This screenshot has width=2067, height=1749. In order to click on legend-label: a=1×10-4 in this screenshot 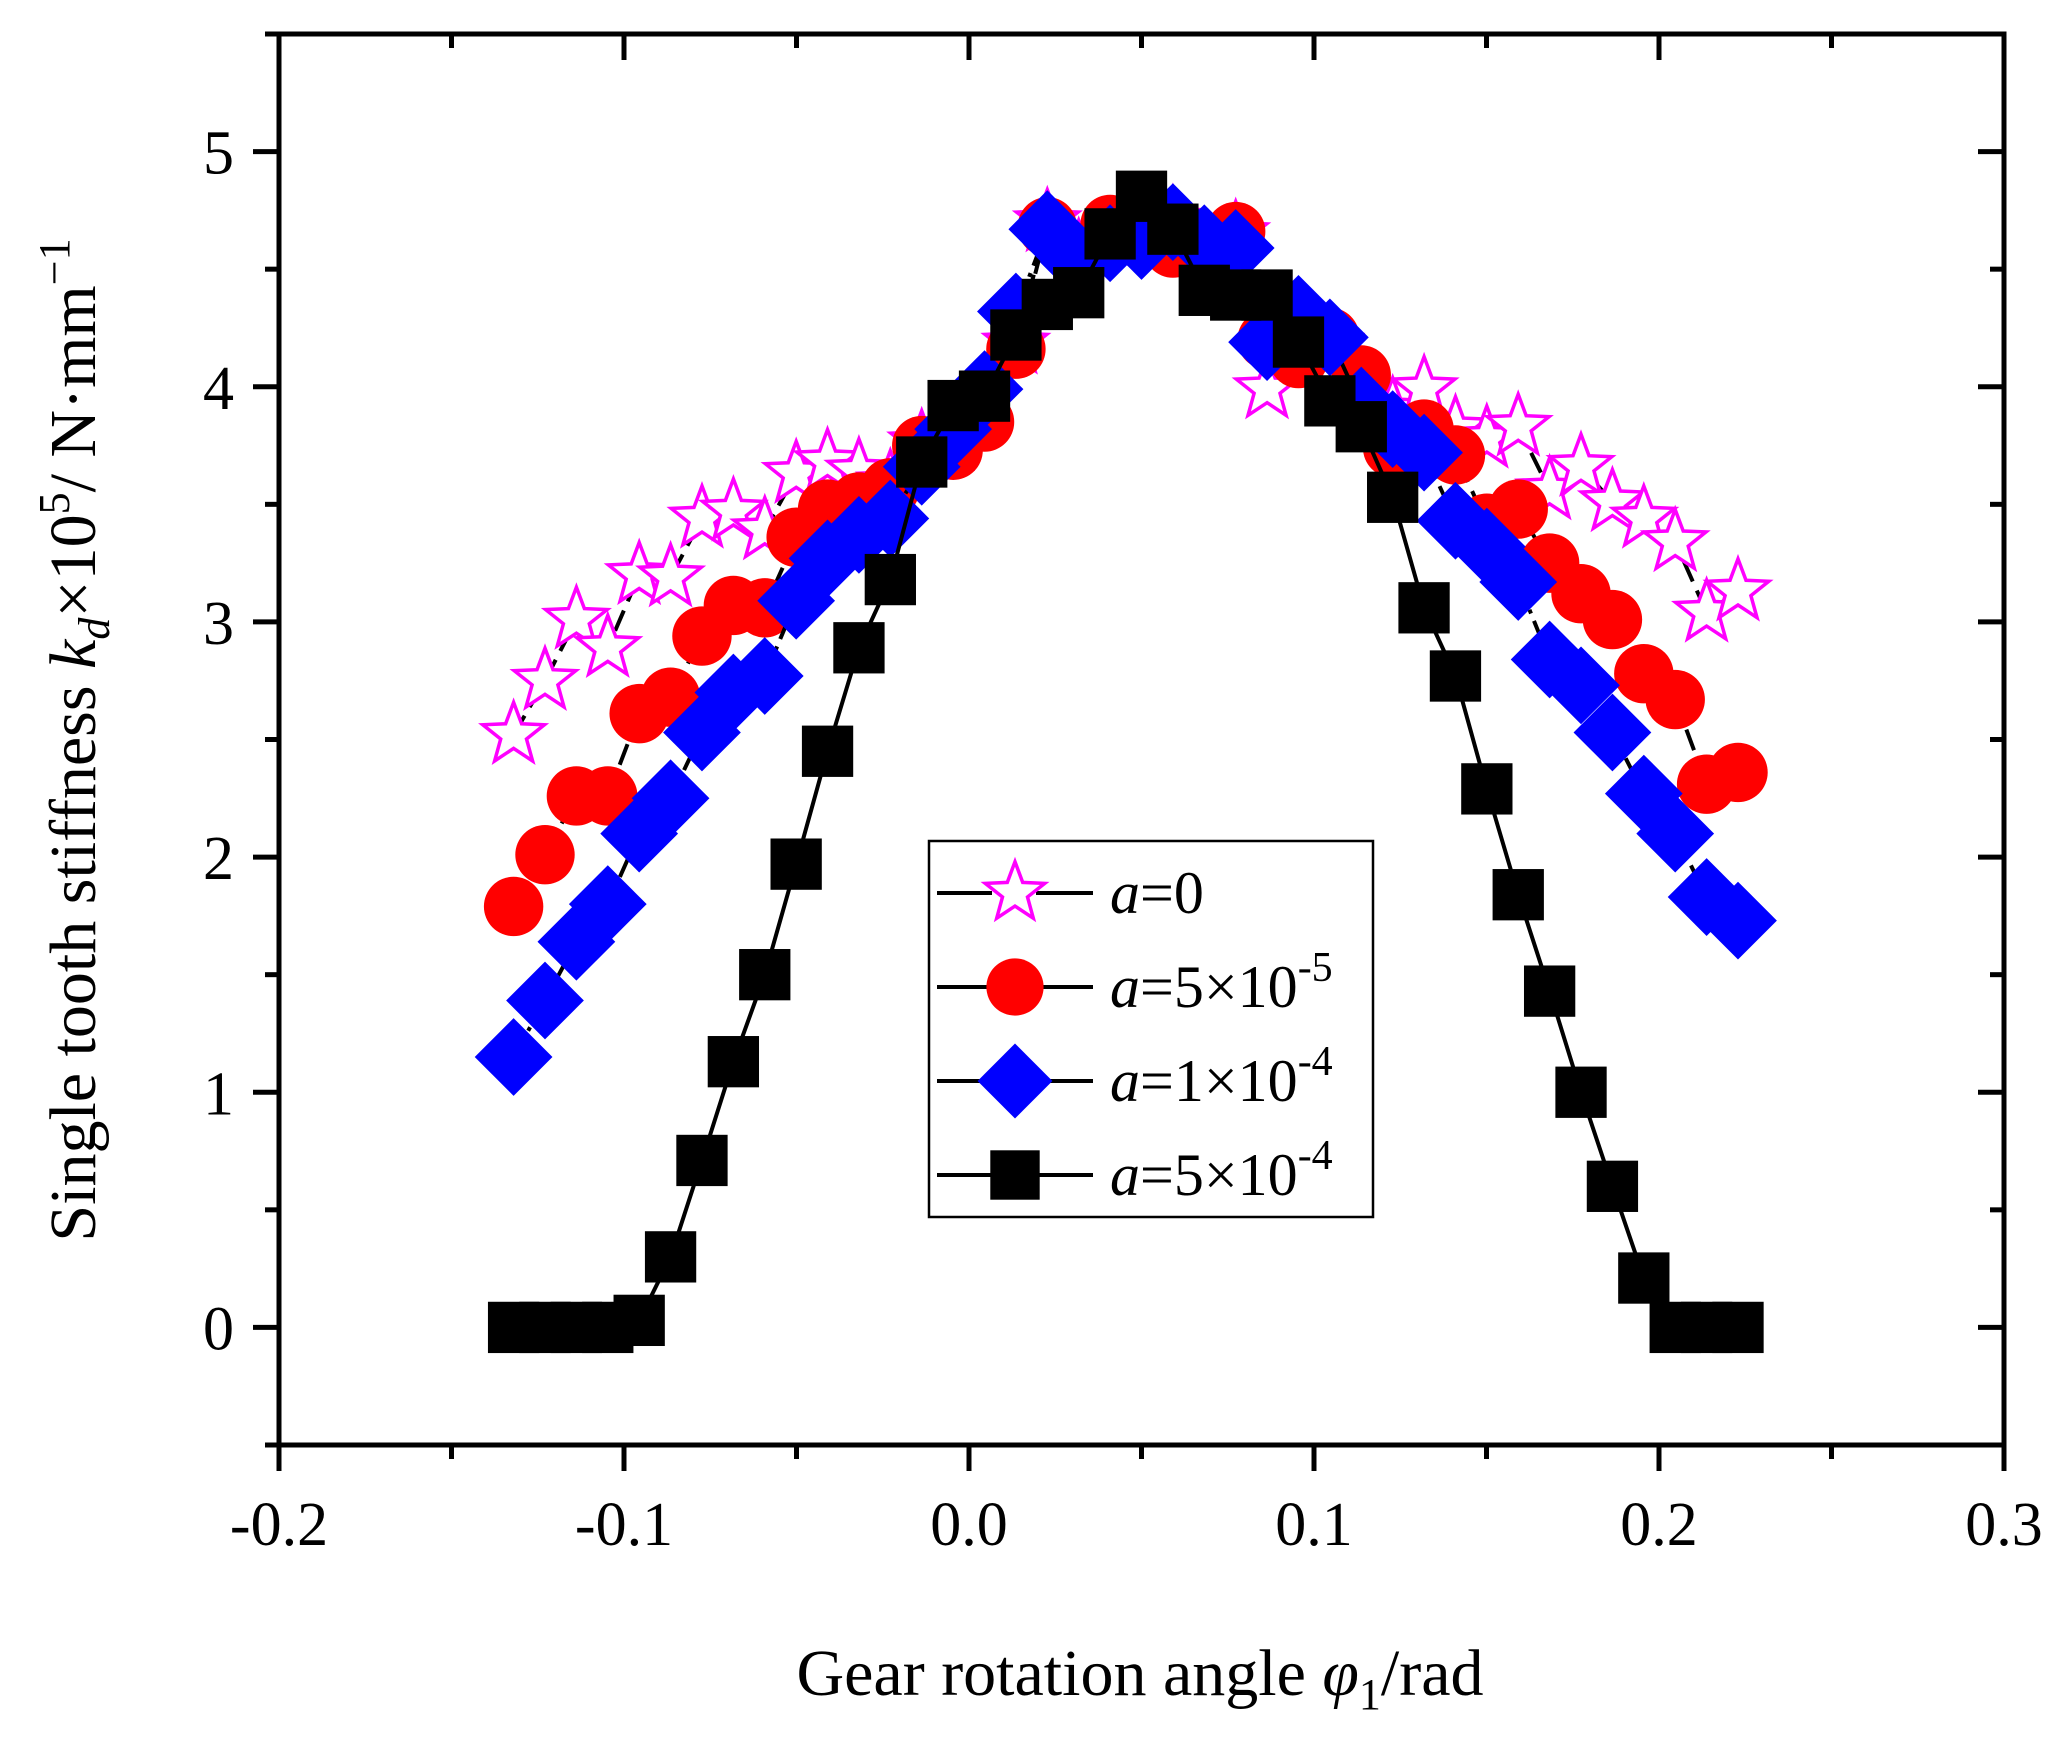, I will do `click(1221, 1076)`.